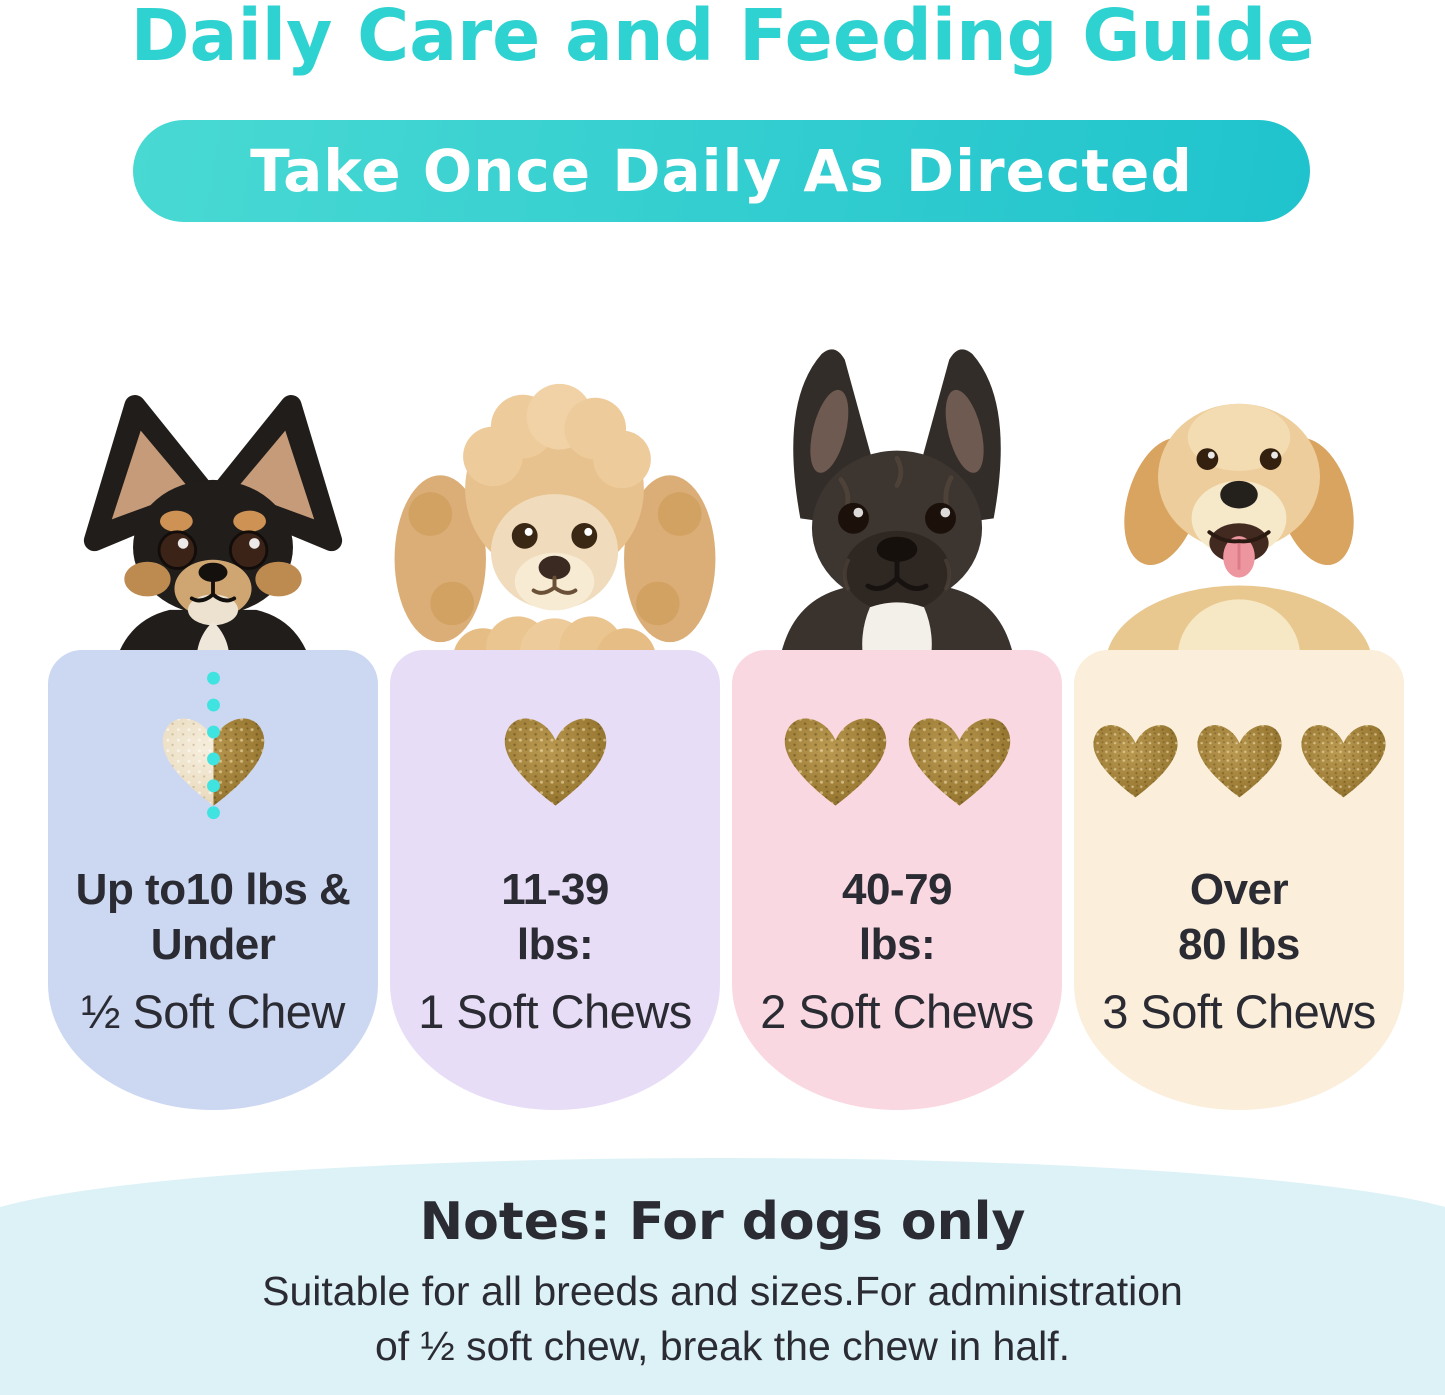 The width and height of the screenshot is (1445, 1395). I want to click on weight-range-label: Up to10 lbs & Under, so click(213, 917).